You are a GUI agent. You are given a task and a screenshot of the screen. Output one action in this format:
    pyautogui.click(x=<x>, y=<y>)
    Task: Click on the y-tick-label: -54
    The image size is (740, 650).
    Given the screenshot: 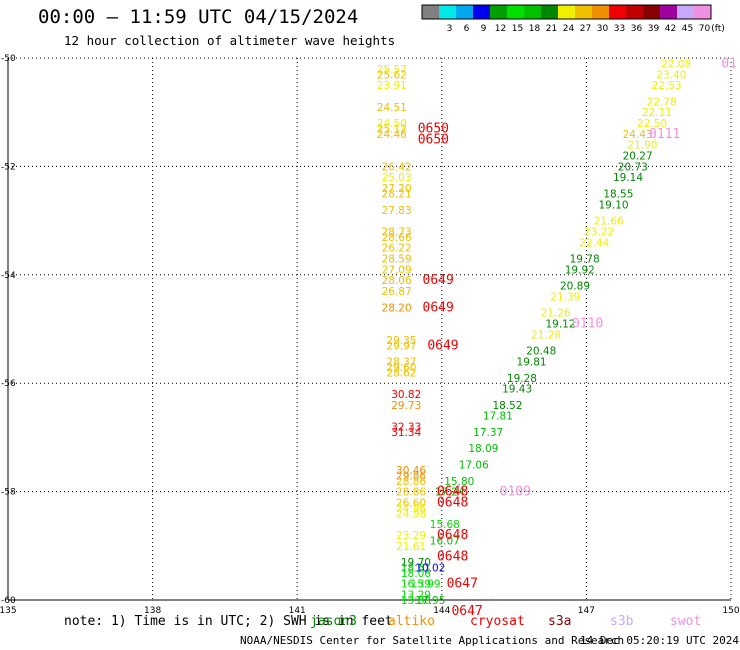 What is the action you would take?
    pyautogui.click(x=8, y=276)
    